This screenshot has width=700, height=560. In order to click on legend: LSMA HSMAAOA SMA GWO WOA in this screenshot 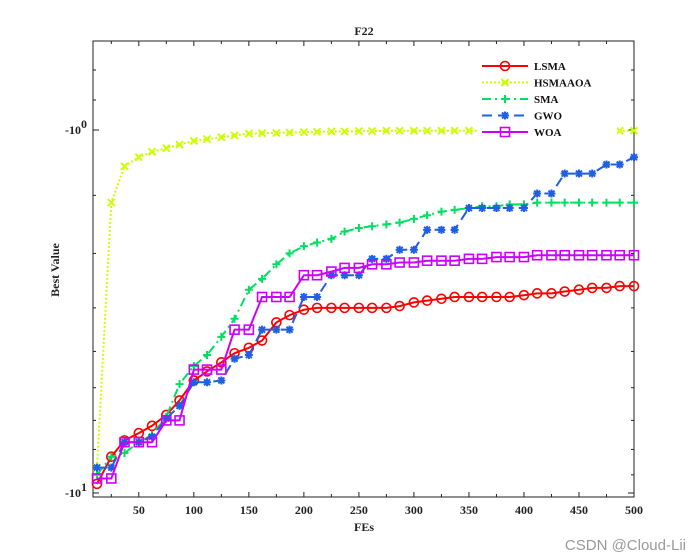, I will do `click(547, 95)`.